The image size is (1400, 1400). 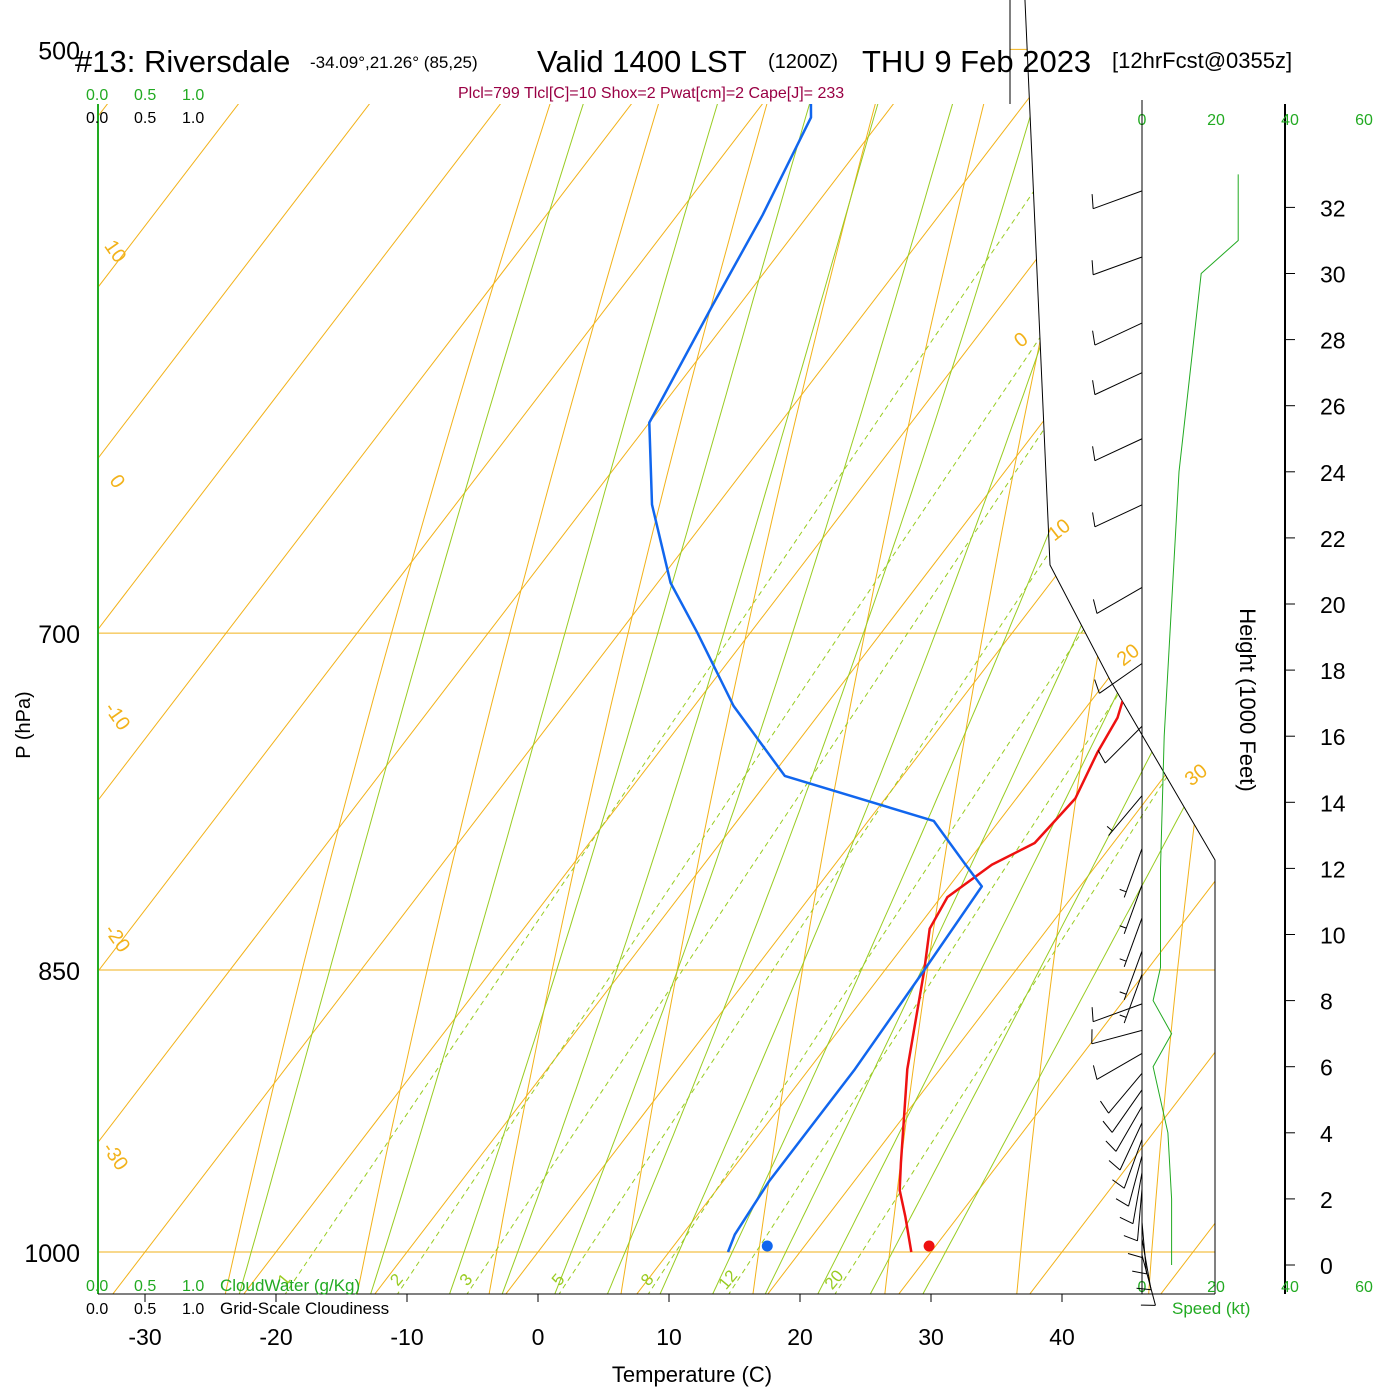 What do you see at coordinates (976, 61) in the screenshot?
I see `valid-date: THU 9 Feb 2023` at bounding box center [976, 61].